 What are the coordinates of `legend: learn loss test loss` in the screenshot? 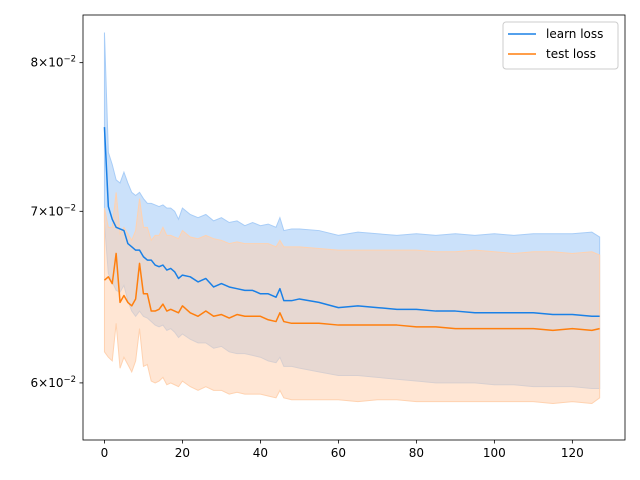 It's located at (560, 45).